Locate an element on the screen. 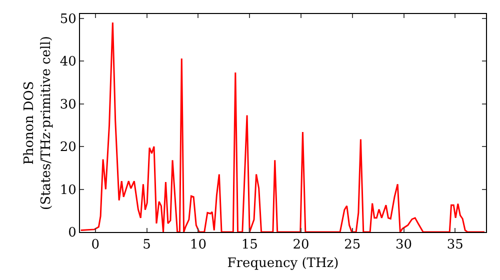 The width and height of the screenshot is (500, 280). y-tick-label: 0 is located at coordinates (72, 233).